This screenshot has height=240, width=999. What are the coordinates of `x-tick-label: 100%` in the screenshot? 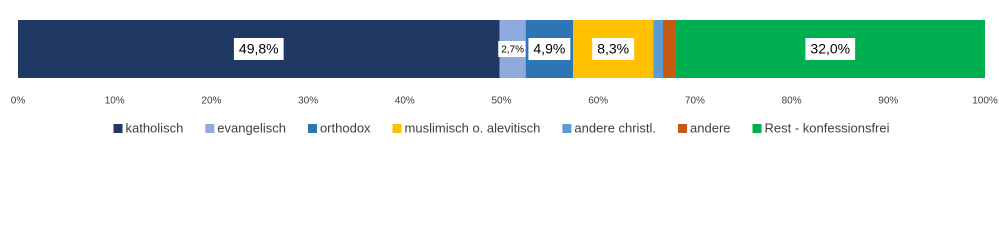 It's located at (985, 101).